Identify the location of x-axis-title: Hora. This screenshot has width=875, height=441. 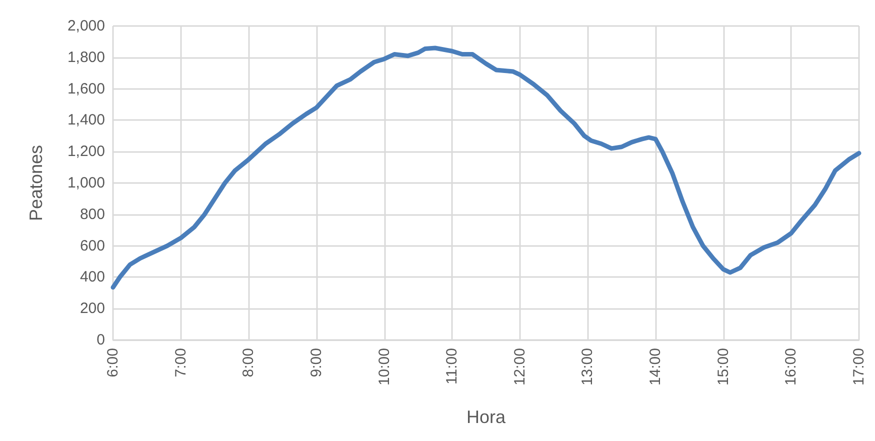
(486, 417).